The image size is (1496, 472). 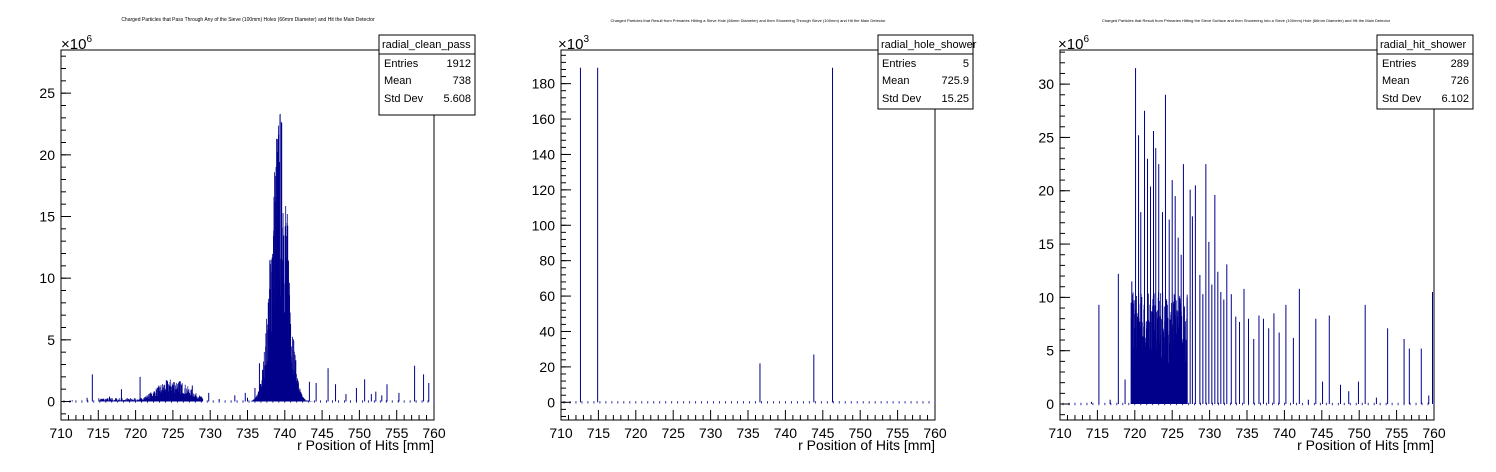 What do you see at coordinates (1455, 99) in the screenshot?
I see `stats-stddev-value: 6.102` at bounding box center [1455, 99].